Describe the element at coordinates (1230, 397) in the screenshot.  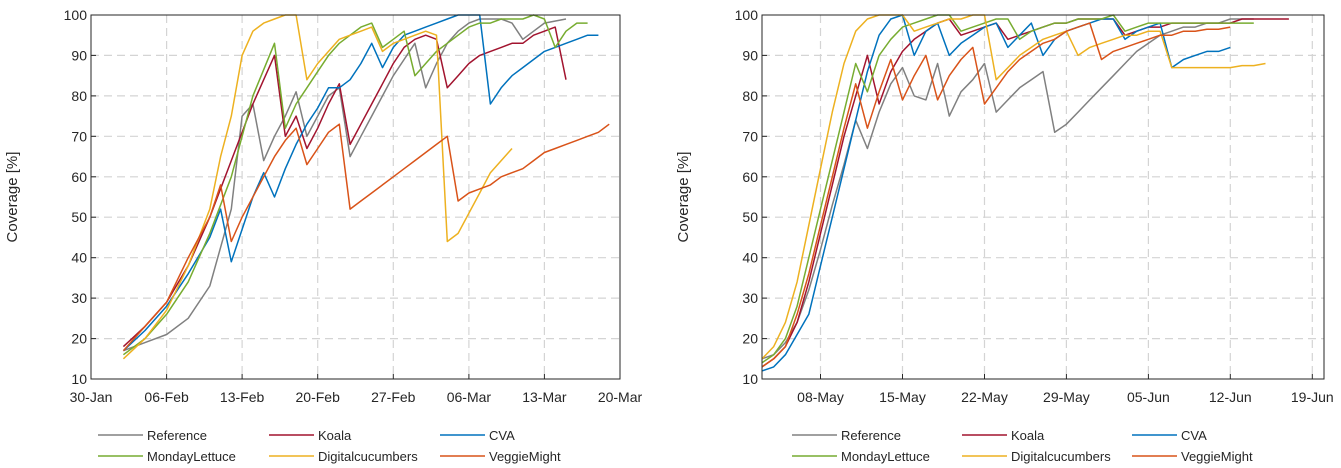
I see `x-tick-label: 12-Jun` at that location.